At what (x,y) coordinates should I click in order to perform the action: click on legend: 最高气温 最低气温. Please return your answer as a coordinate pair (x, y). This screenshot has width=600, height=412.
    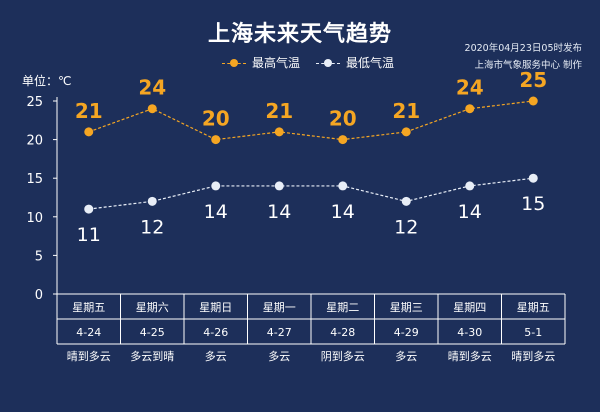
    Looking at the image, I should click on (300, 62).